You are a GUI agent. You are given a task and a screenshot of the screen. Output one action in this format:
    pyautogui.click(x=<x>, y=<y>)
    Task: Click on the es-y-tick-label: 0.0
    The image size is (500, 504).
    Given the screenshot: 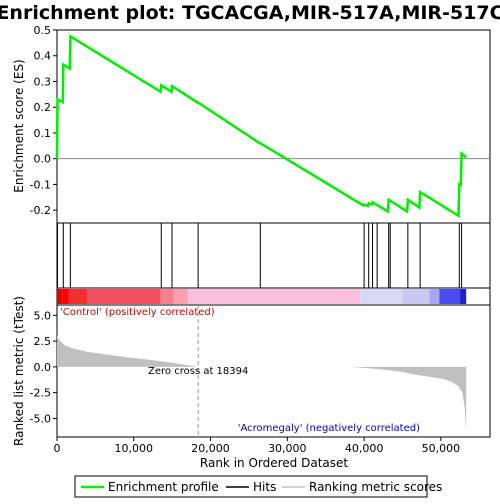 What is the action you would take?
    pyautogui.click(x=43, y=159)
    